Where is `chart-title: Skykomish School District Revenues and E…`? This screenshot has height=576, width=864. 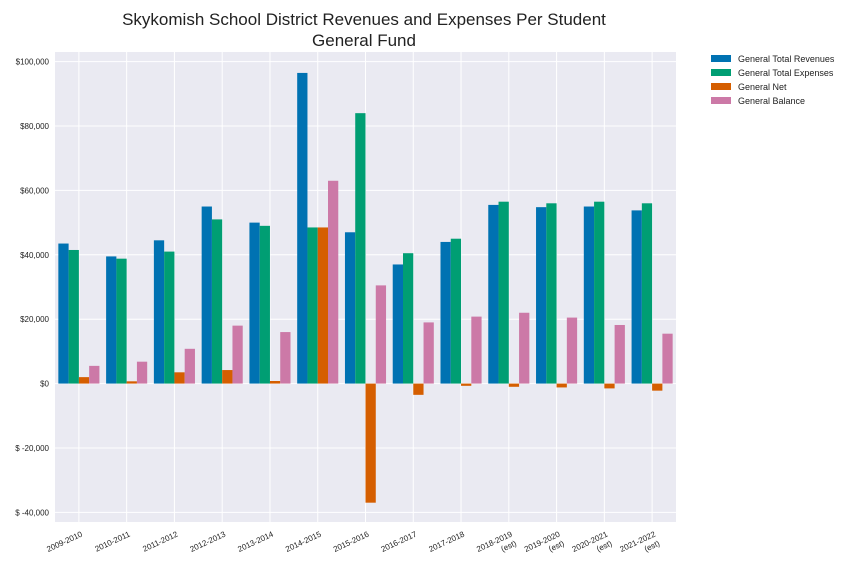 chart-title: Skykomish School District Revenues and E… is located at coordinates (364, 19).